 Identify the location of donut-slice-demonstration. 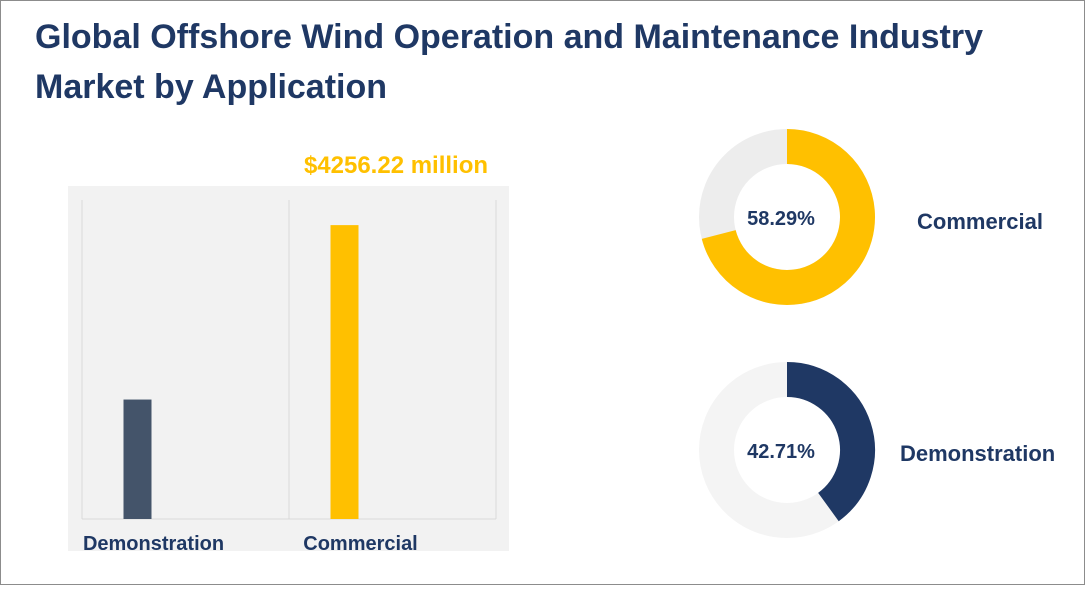
(830, 442).